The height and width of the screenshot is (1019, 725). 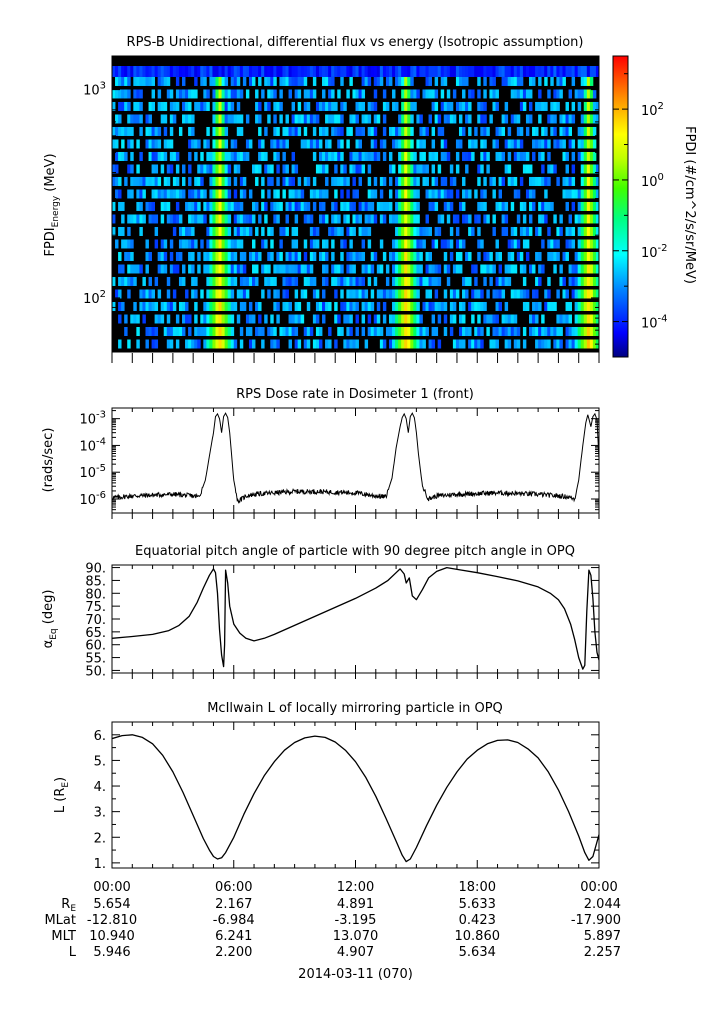 What do you see at coordinates (56, 211) in the screenshot?
I see `spectrogram-ylabel-sub: Energy` at bounding box center [56, 211].